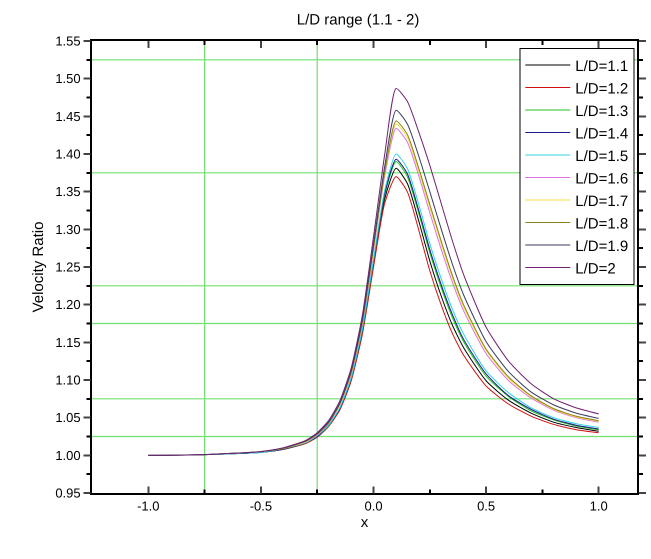 The image size is (651, 559). What do you see at coordinates (68, 455) in the screenshot?
I see `y-tick-label: 1.00` at bounding box center [68, 455].